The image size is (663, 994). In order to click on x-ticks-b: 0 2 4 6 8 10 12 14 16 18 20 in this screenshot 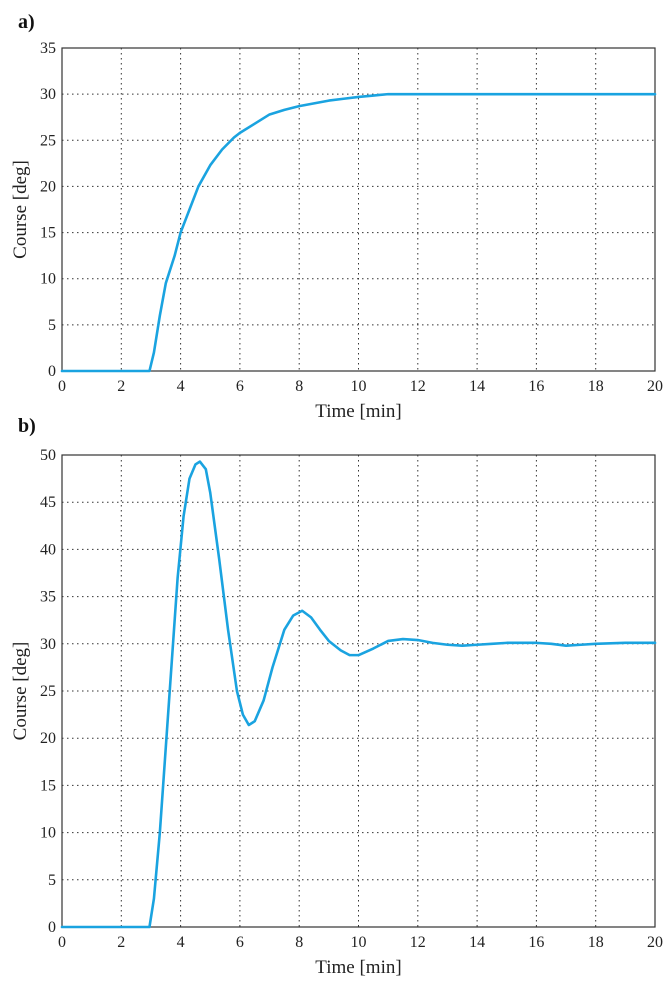, I will do `click(360, 942)`.